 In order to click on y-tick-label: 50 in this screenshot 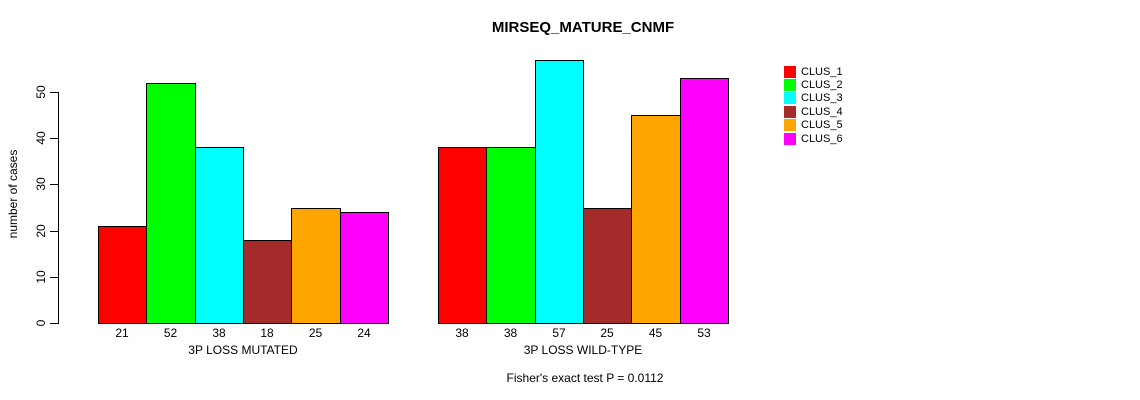, I will do `click(41, 92)`.